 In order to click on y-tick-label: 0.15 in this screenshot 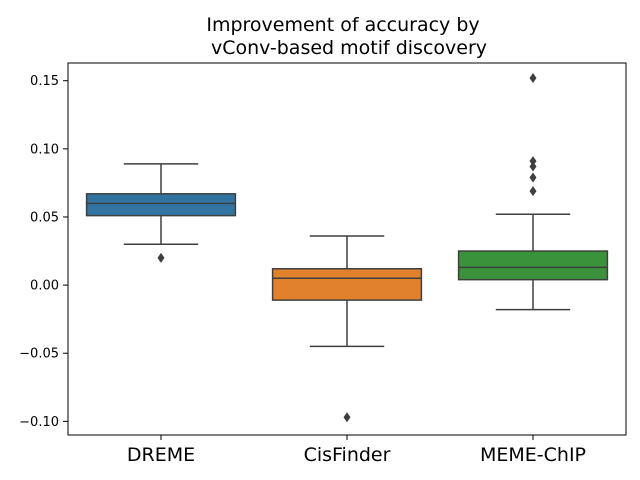, I will do `click(44, 81)`.